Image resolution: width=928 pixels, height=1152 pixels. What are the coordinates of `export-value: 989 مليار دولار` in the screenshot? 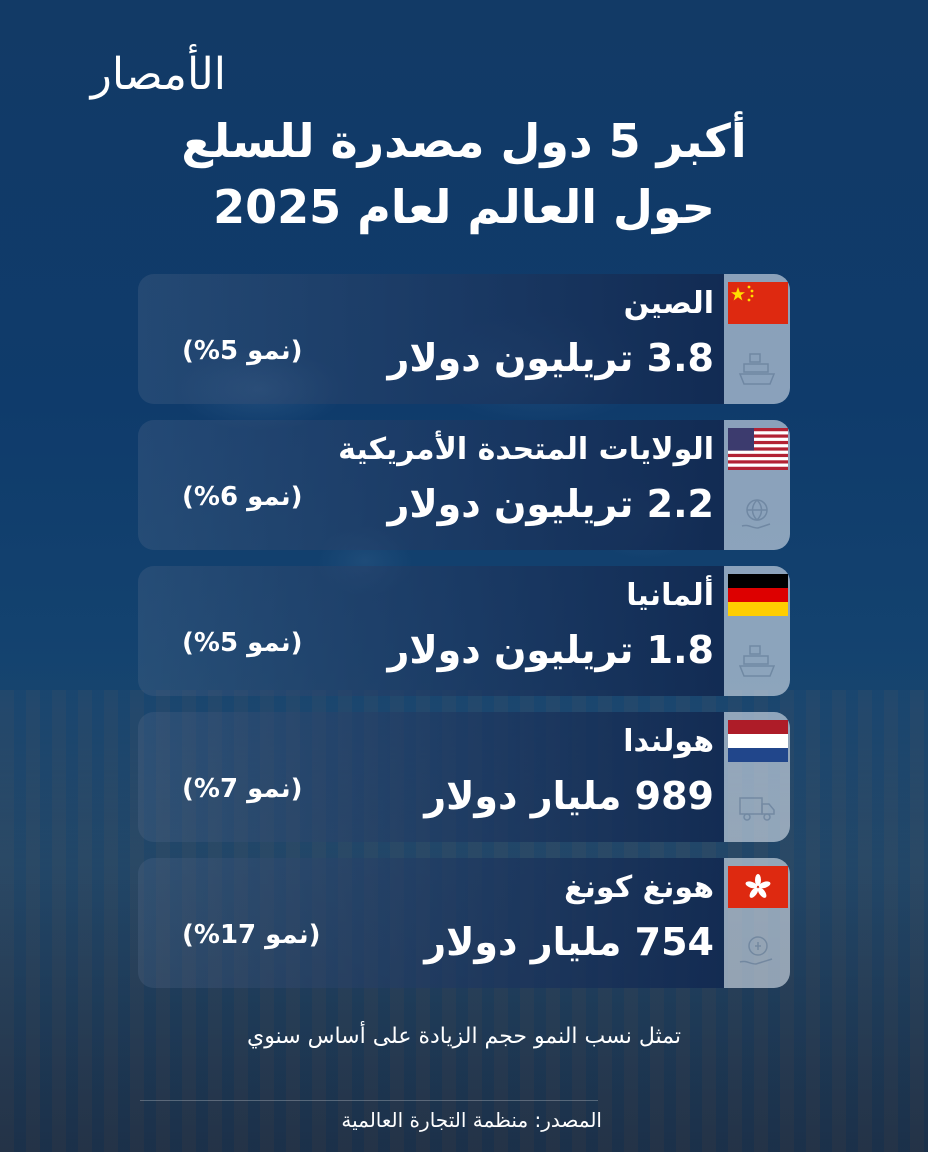 It's located at (569, 796).